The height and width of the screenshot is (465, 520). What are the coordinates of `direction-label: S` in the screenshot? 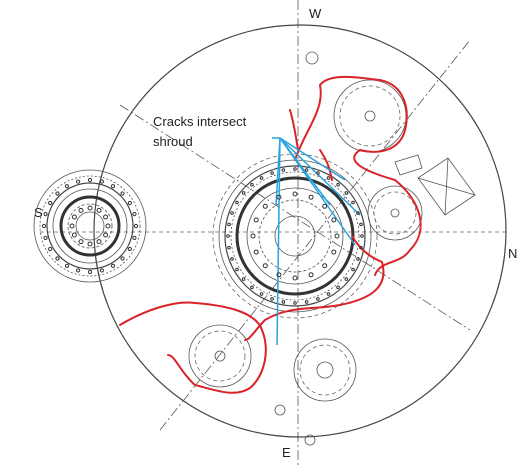 It's located at (38, 212).